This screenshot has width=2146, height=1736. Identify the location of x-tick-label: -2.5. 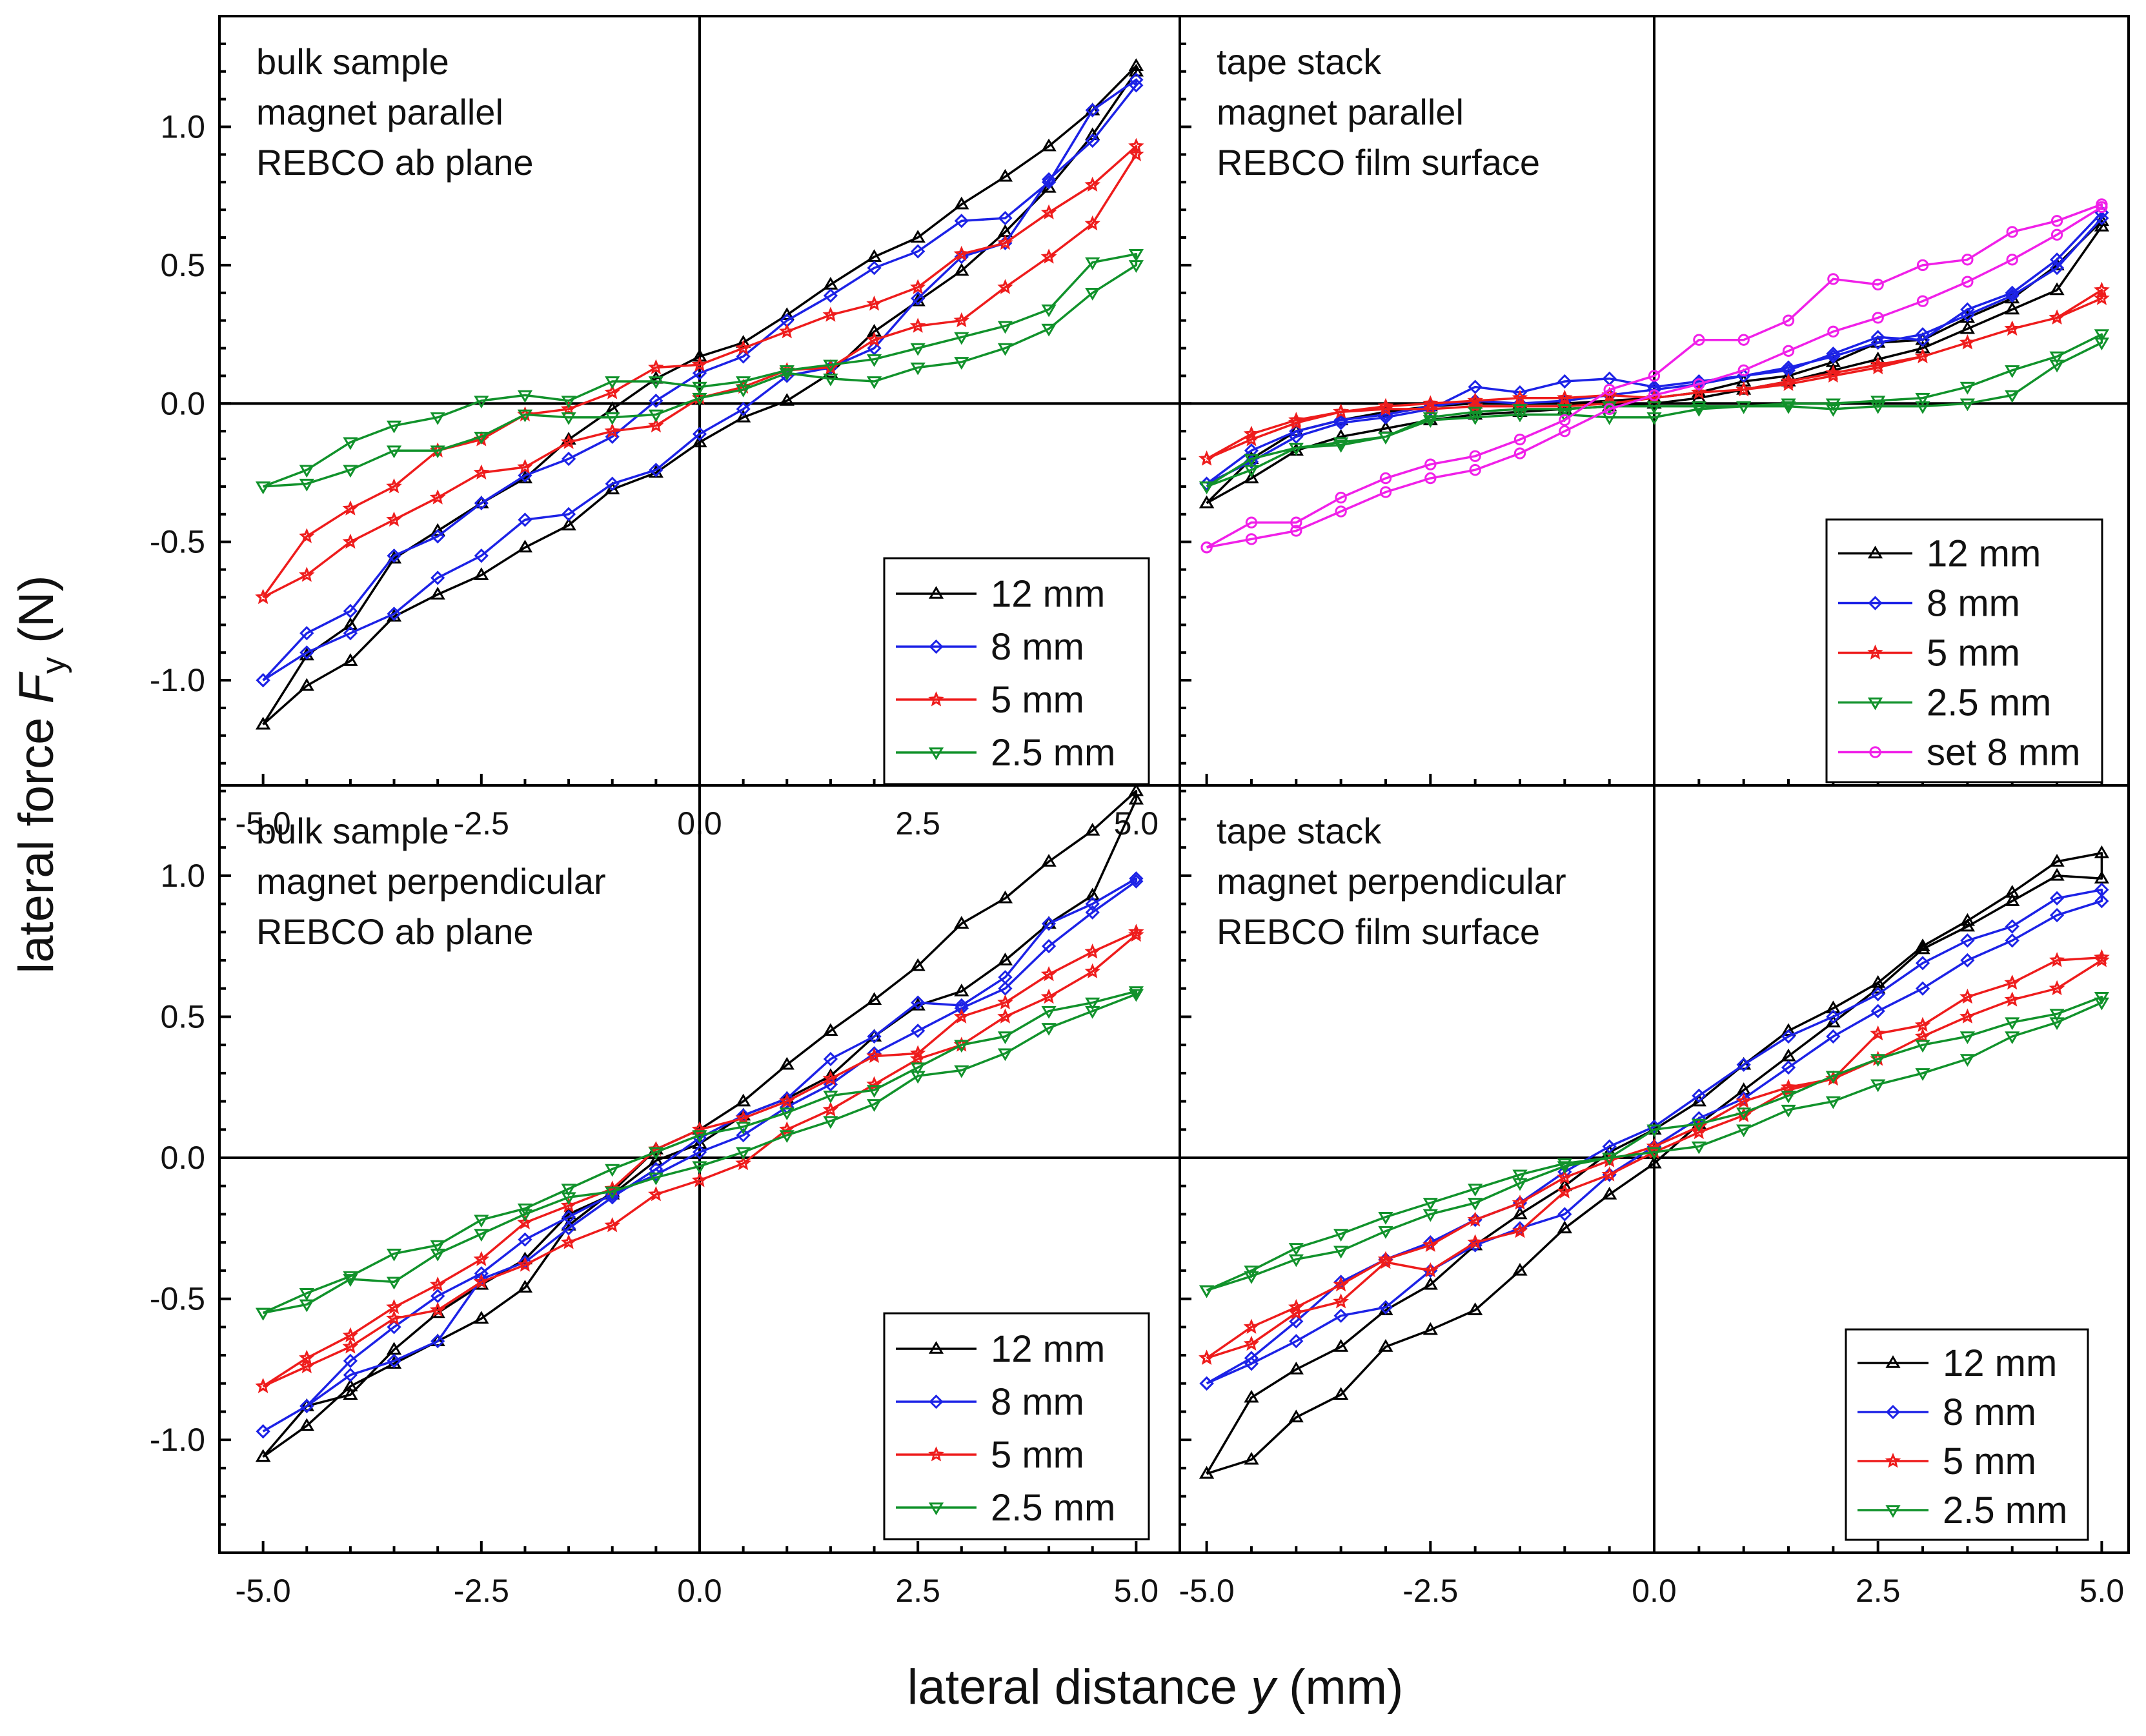
(481, 823).